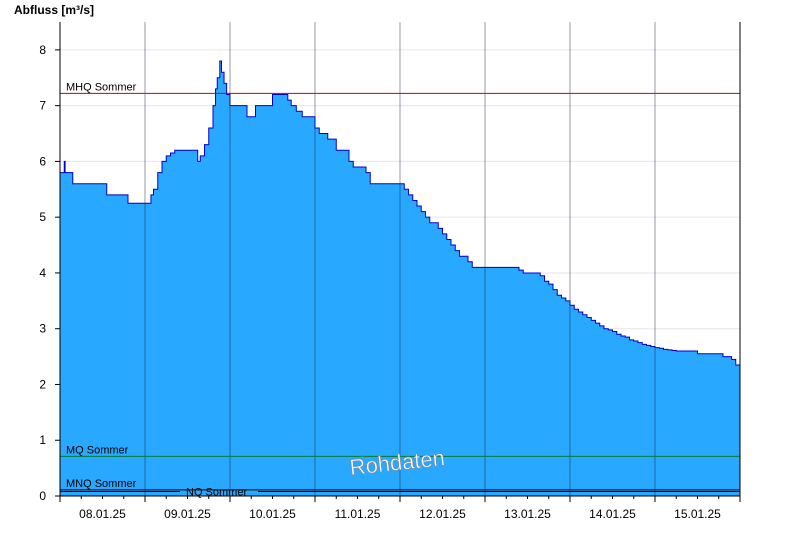  What do you see at coordinates (358, 514) in the screenshot?
I see `x-tick-label: 11.01.25` at bounding box center [358, 514].